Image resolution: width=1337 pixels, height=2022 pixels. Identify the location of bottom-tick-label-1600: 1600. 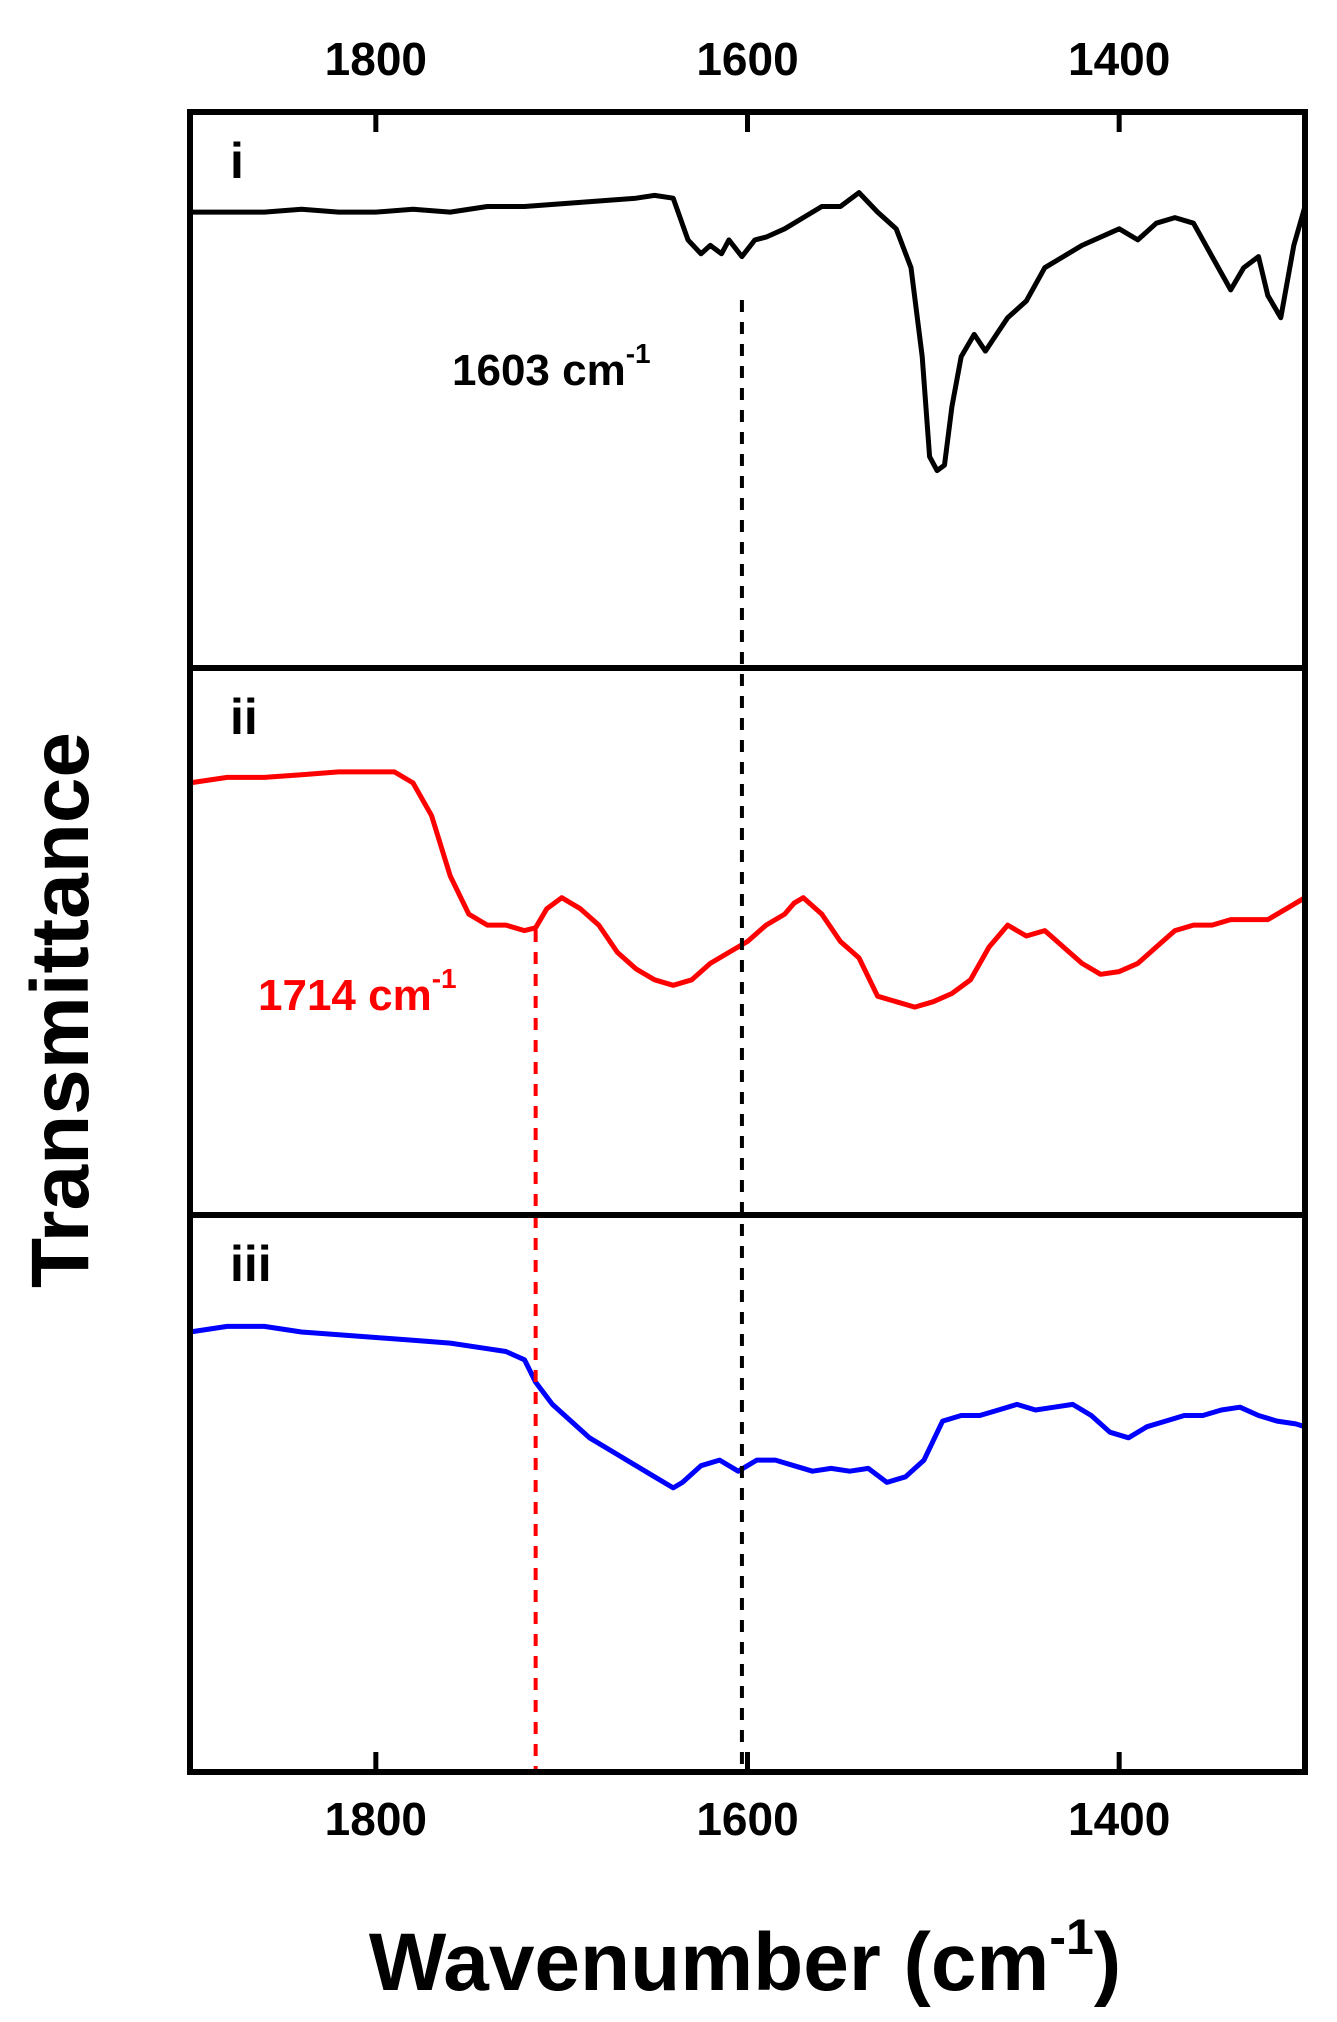
(747, 1819).